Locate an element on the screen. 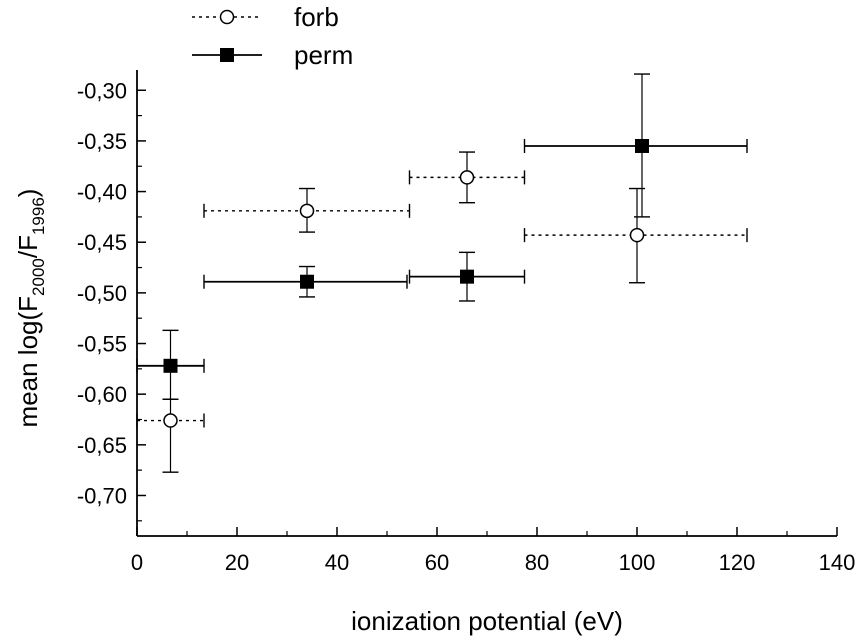 The height and width of the screenshot is (641, 858). y-tick-label: -0,50 is located at coordinates (102, 293).